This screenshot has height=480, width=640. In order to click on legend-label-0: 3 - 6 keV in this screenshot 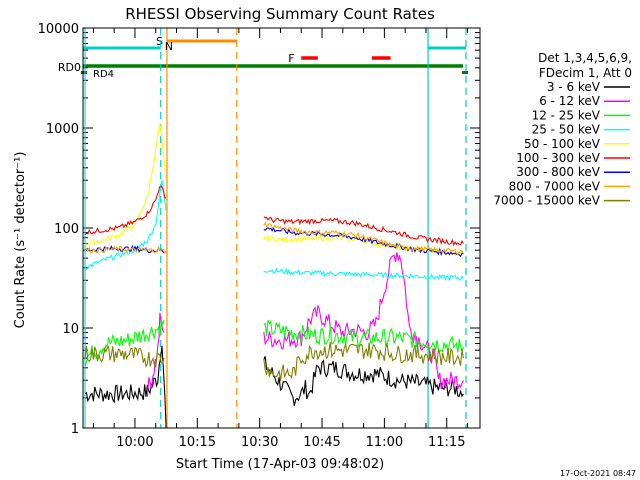, I will do `click(574, 87)`.